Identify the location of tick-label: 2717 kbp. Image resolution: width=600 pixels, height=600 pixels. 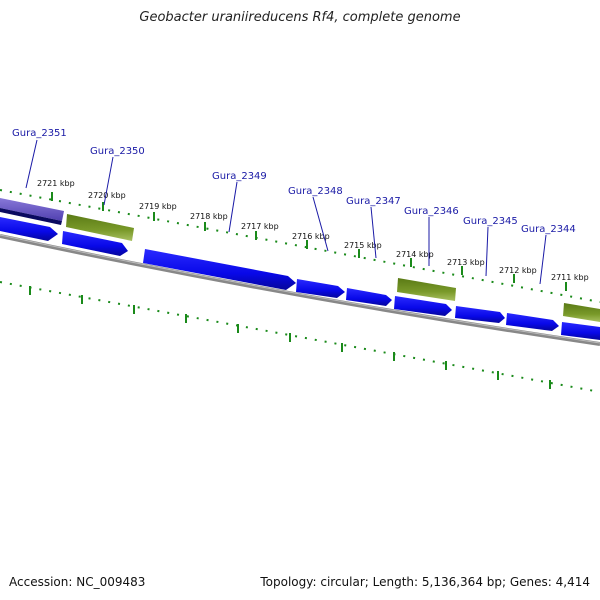
(260, 226).